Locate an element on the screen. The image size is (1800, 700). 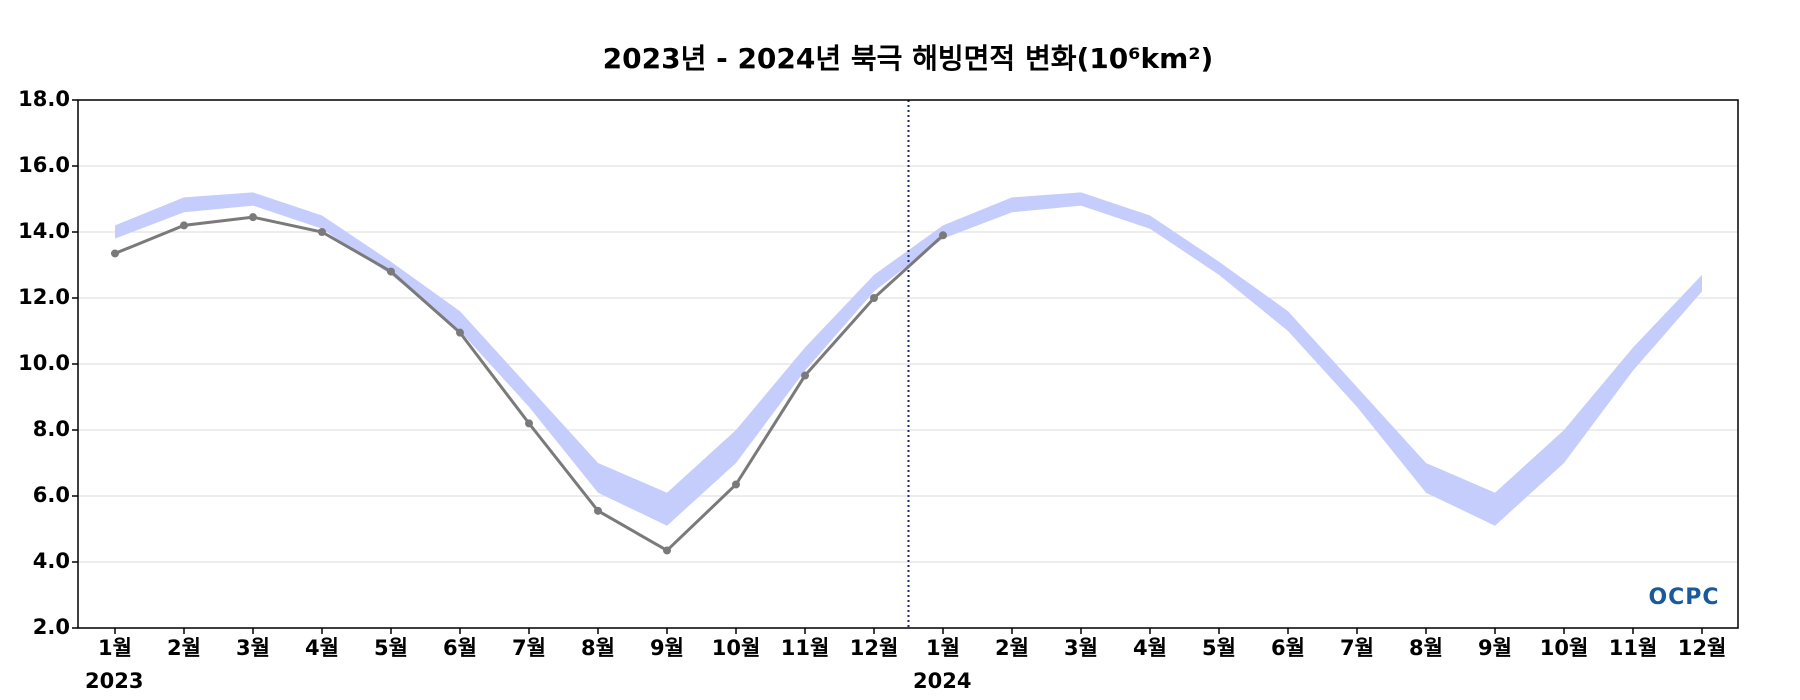
y-tick-label: 14.0 is located at coordinates (44, 231).